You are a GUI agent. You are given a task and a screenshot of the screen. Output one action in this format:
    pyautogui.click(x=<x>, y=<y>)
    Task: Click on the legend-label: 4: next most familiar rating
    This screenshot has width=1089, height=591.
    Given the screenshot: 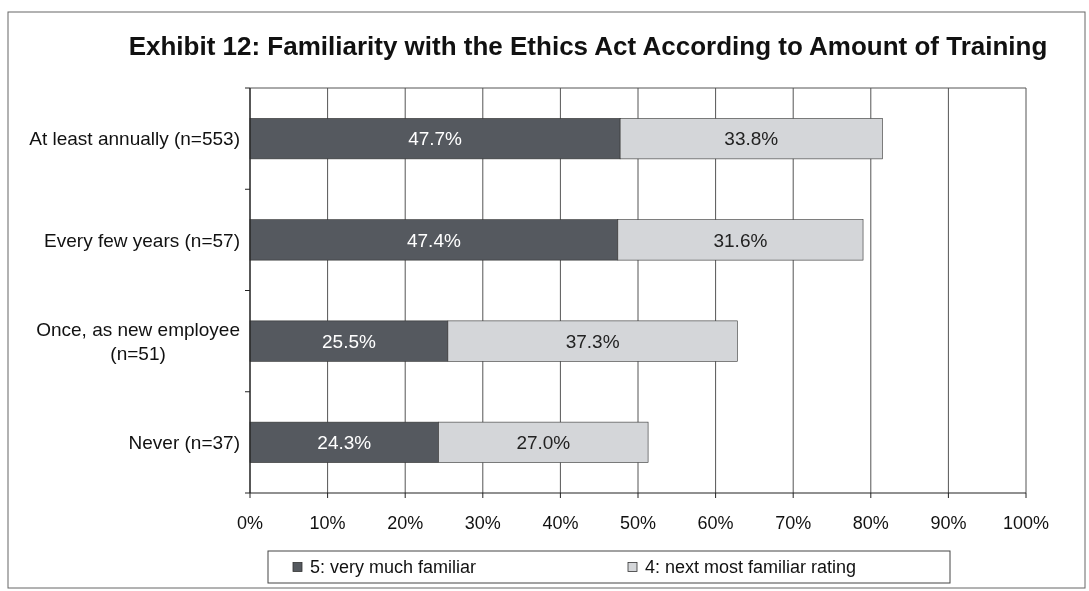 What is the action you would take?
    pyautogui.click(x=751, y=567)
    